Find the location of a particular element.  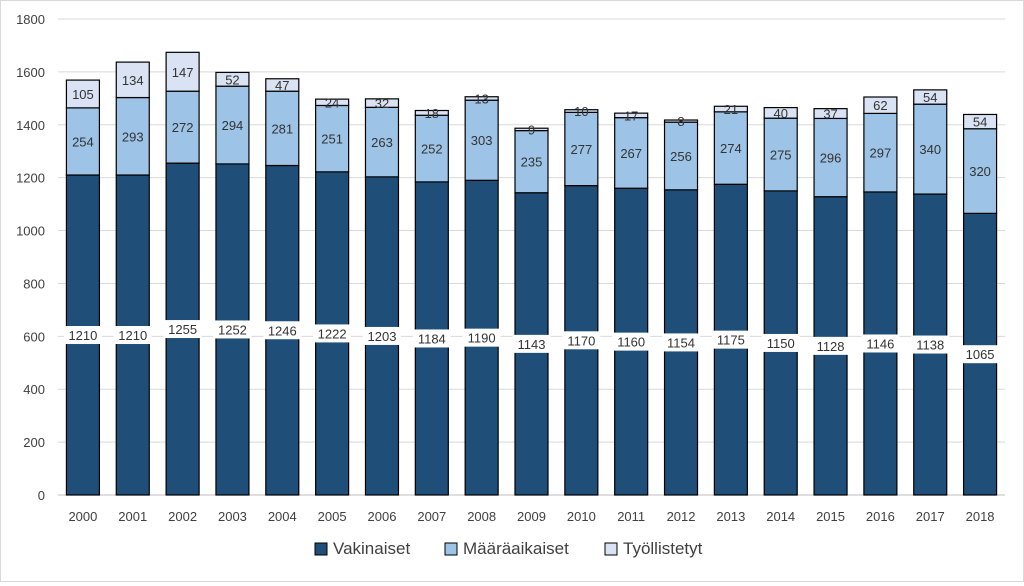

data-label: 296 is located at coordinates (831, 158).